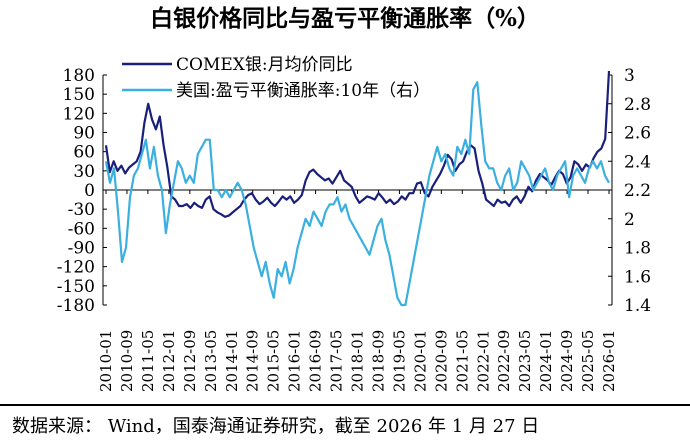  Describe the element at coordinates (637, 162) in the screenshot. I see `right-axis-tick-label: 2.4` at that location.